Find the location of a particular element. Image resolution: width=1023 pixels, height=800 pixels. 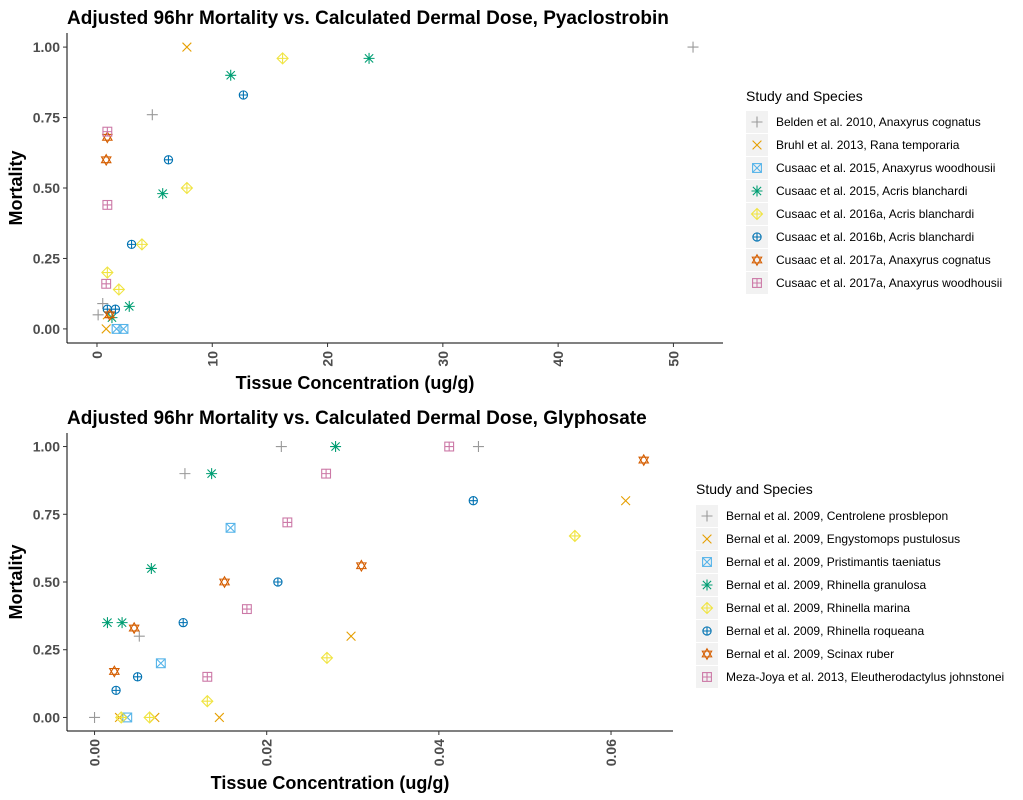

x-tick-label: 50 is located at coordinates (673, 359).